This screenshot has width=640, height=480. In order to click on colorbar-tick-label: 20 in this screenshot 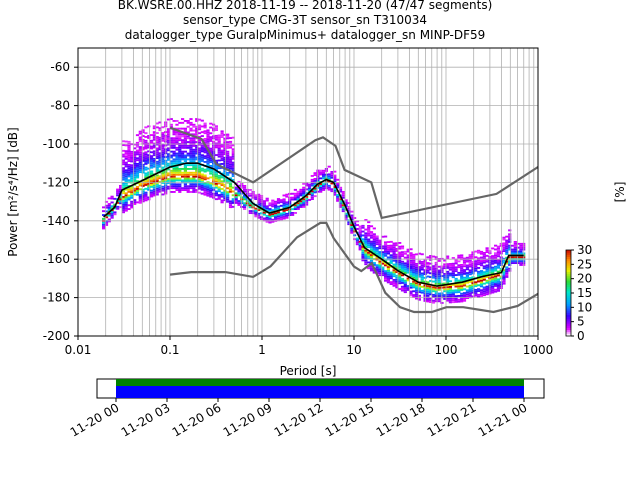, I will do `click(584, 279)`.